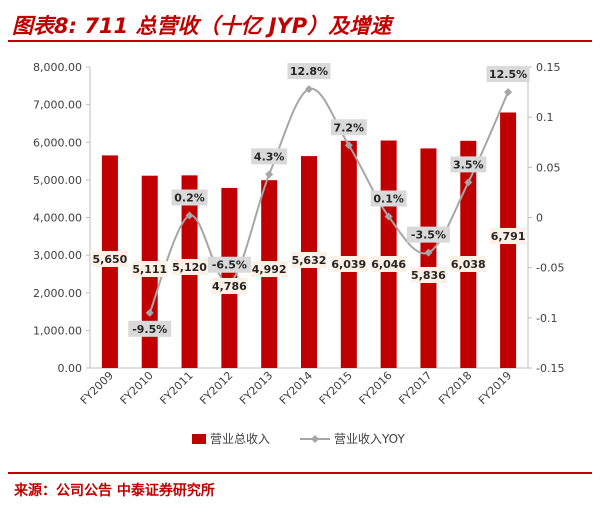 The width and height of the screenshot is (600, 512). Describe the element at coordinates (256, 388) in the screenshot. I see `x-tick-label: FY2013` at that location.